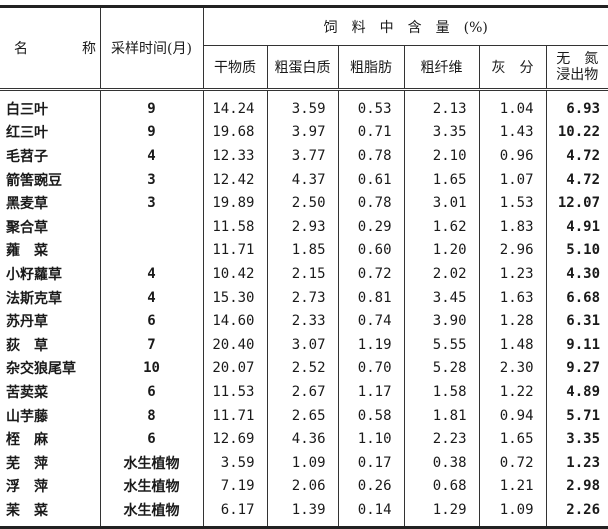 This screenshot has height=529, width=608. What do you see at coordinates (512, 297) in the screenshot?
I see `value-cell: 1.63` at bounding box center [512, 297].